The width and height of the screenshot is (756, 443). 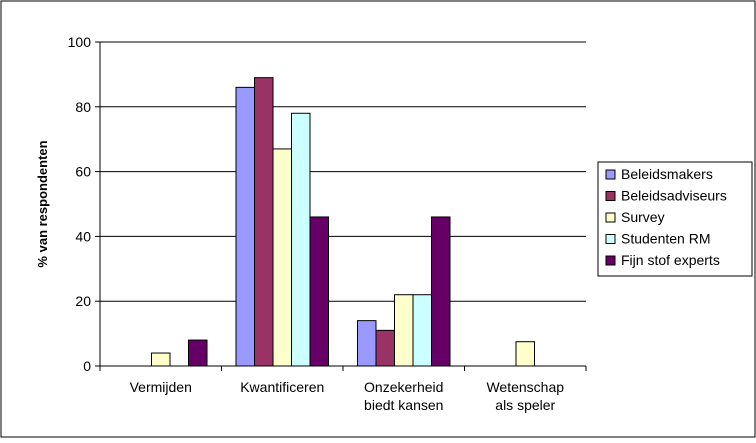 What do you see at coordinates (674, 196) in the screenshot?
I see `legend-label: Beleidsadviseurs` at bounding box center [674, 196].